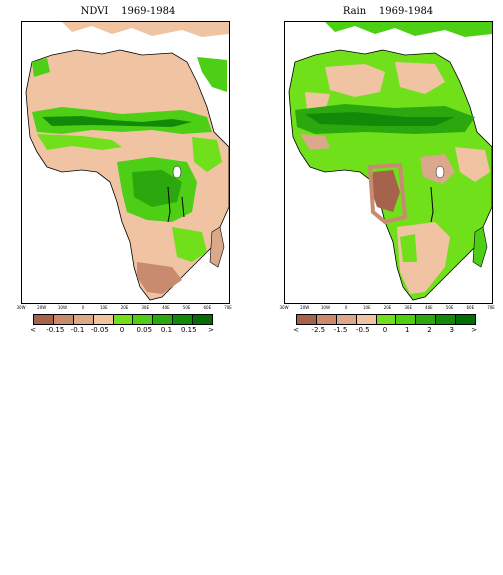 This screenshot has height=575, width=503. I want to click on legend-label: 0.05, so click(144, 330).